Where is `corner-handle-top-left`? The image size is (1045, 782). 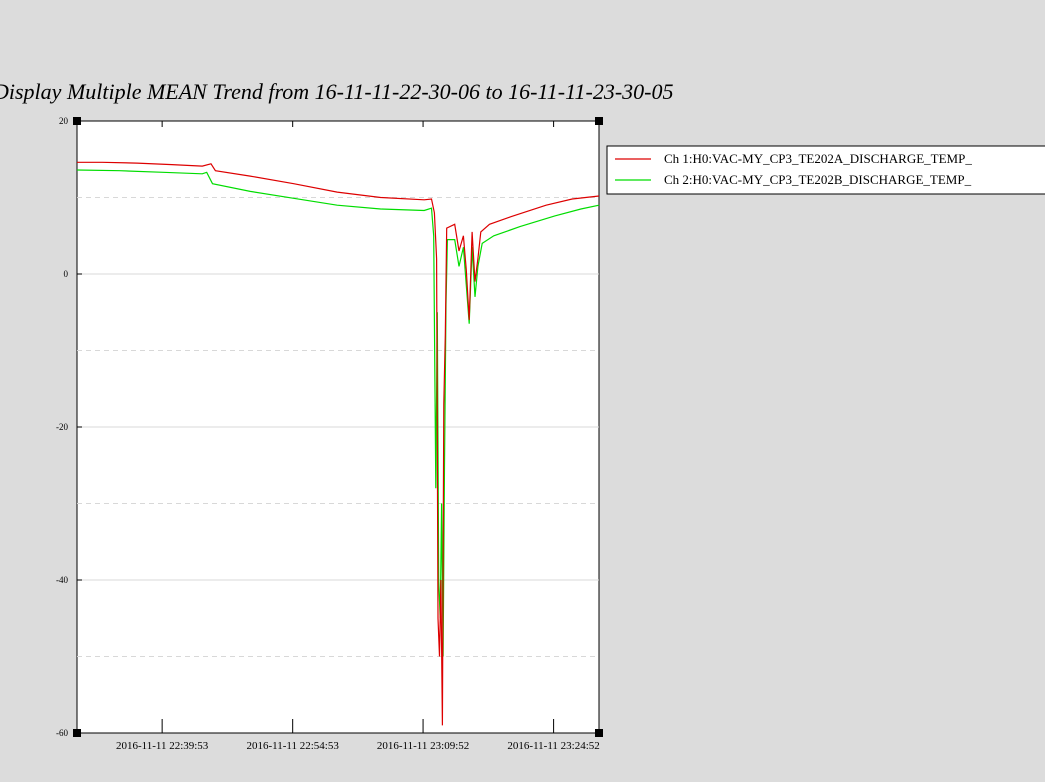
corner-handle-top-left is located at coordinates (77, 121).